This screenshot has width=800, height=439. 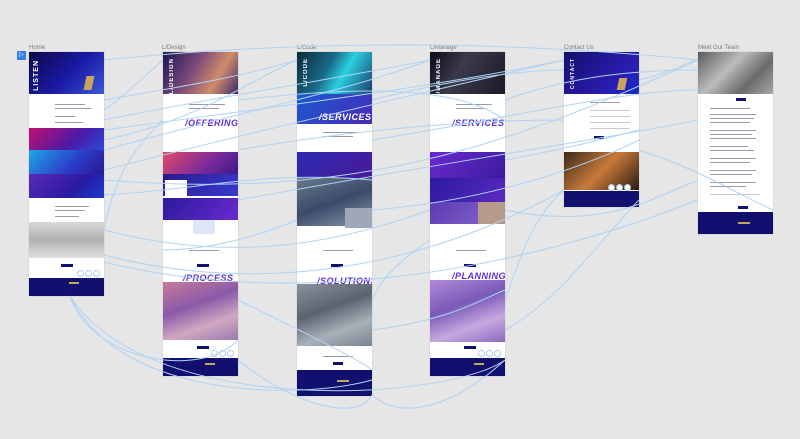 I want to click on contact-submit-button, so click(x=599, y=137).